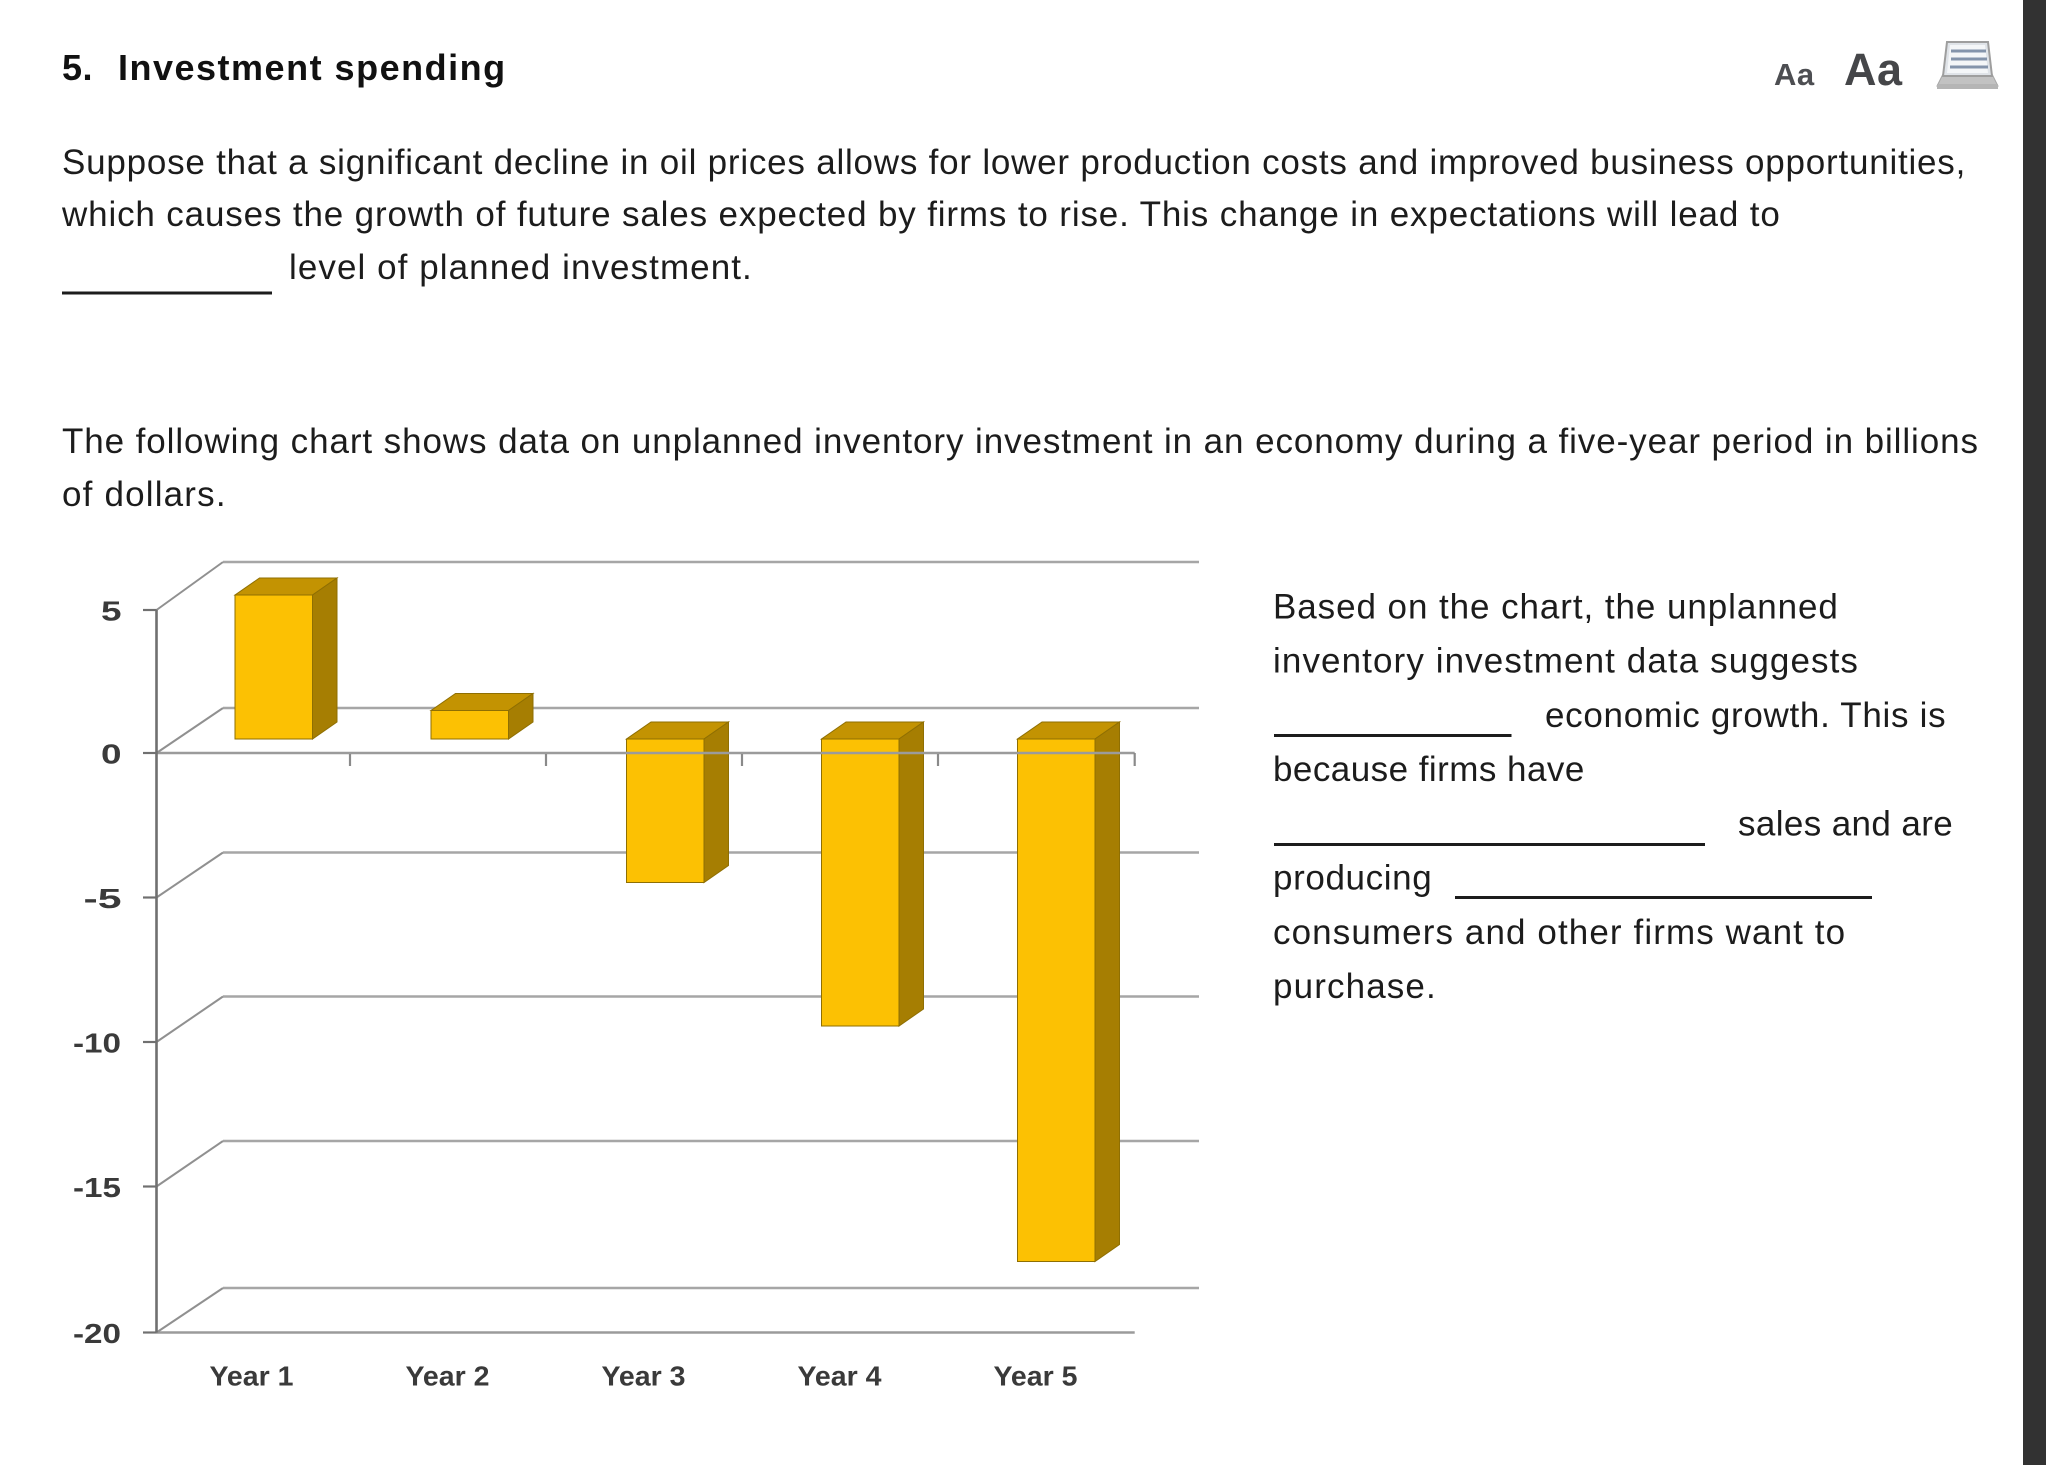 The image size is (2046, 1465). What do you see at coordinates (521, 267) in the screenshot?
I see `svg-text: level of planned investment.` at bounding box center [521, 267].